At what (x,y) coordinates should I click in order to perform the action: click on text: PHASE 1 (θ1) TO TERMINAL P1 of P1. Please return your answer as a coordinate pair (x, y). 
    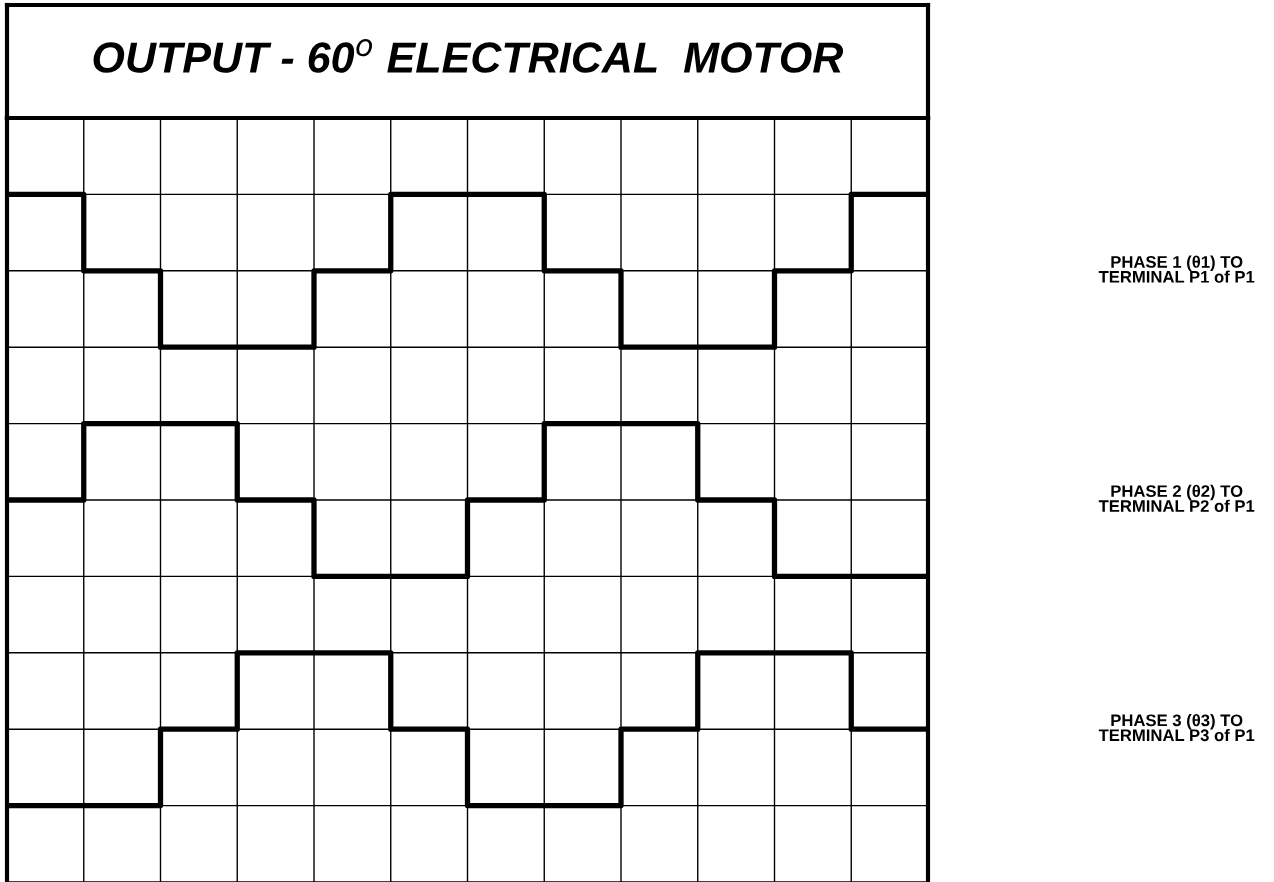
    Looking at the image, I should click on (1176, 269).